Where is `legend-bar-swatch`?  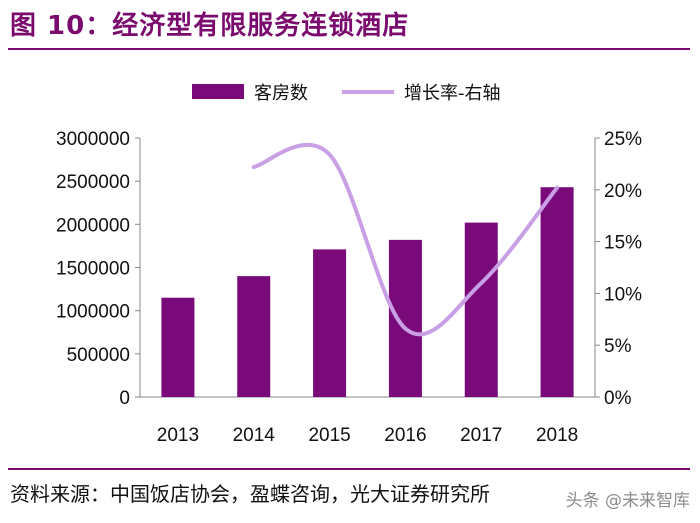 legend-bar-swatch is located at coordinates (218, 91).